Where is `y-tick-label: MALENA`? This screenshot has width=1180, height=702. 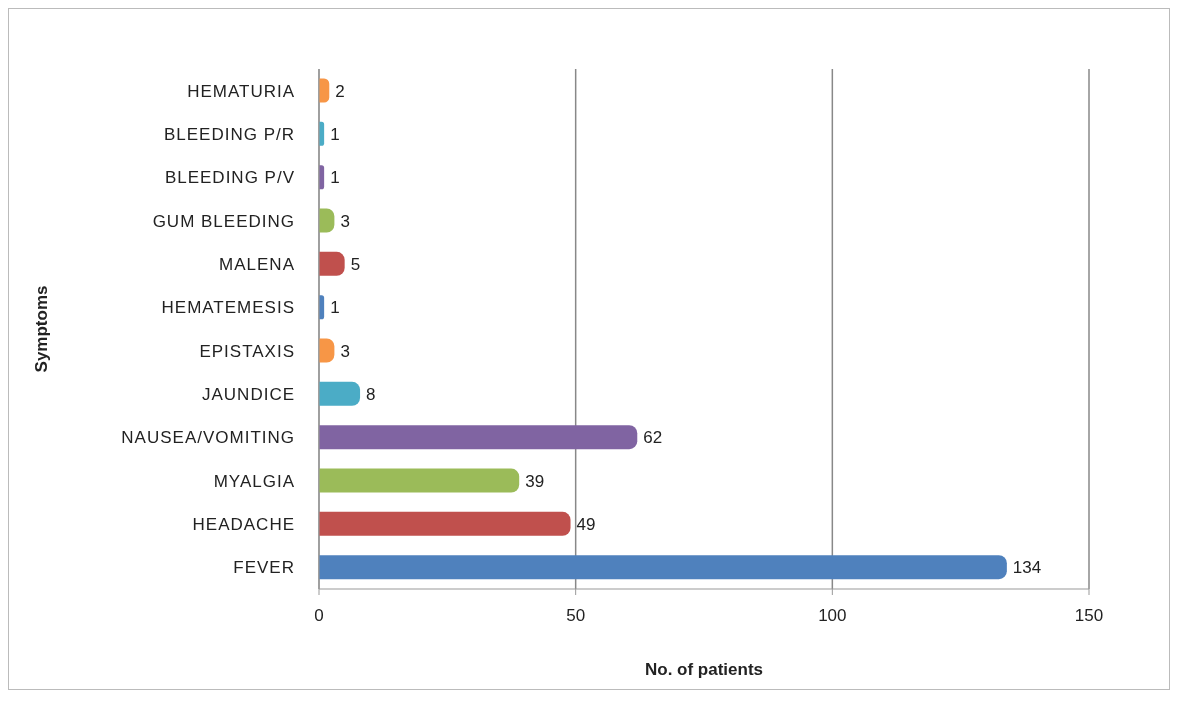 y-tick-label: MALENA is located at coordinates (257, 265).